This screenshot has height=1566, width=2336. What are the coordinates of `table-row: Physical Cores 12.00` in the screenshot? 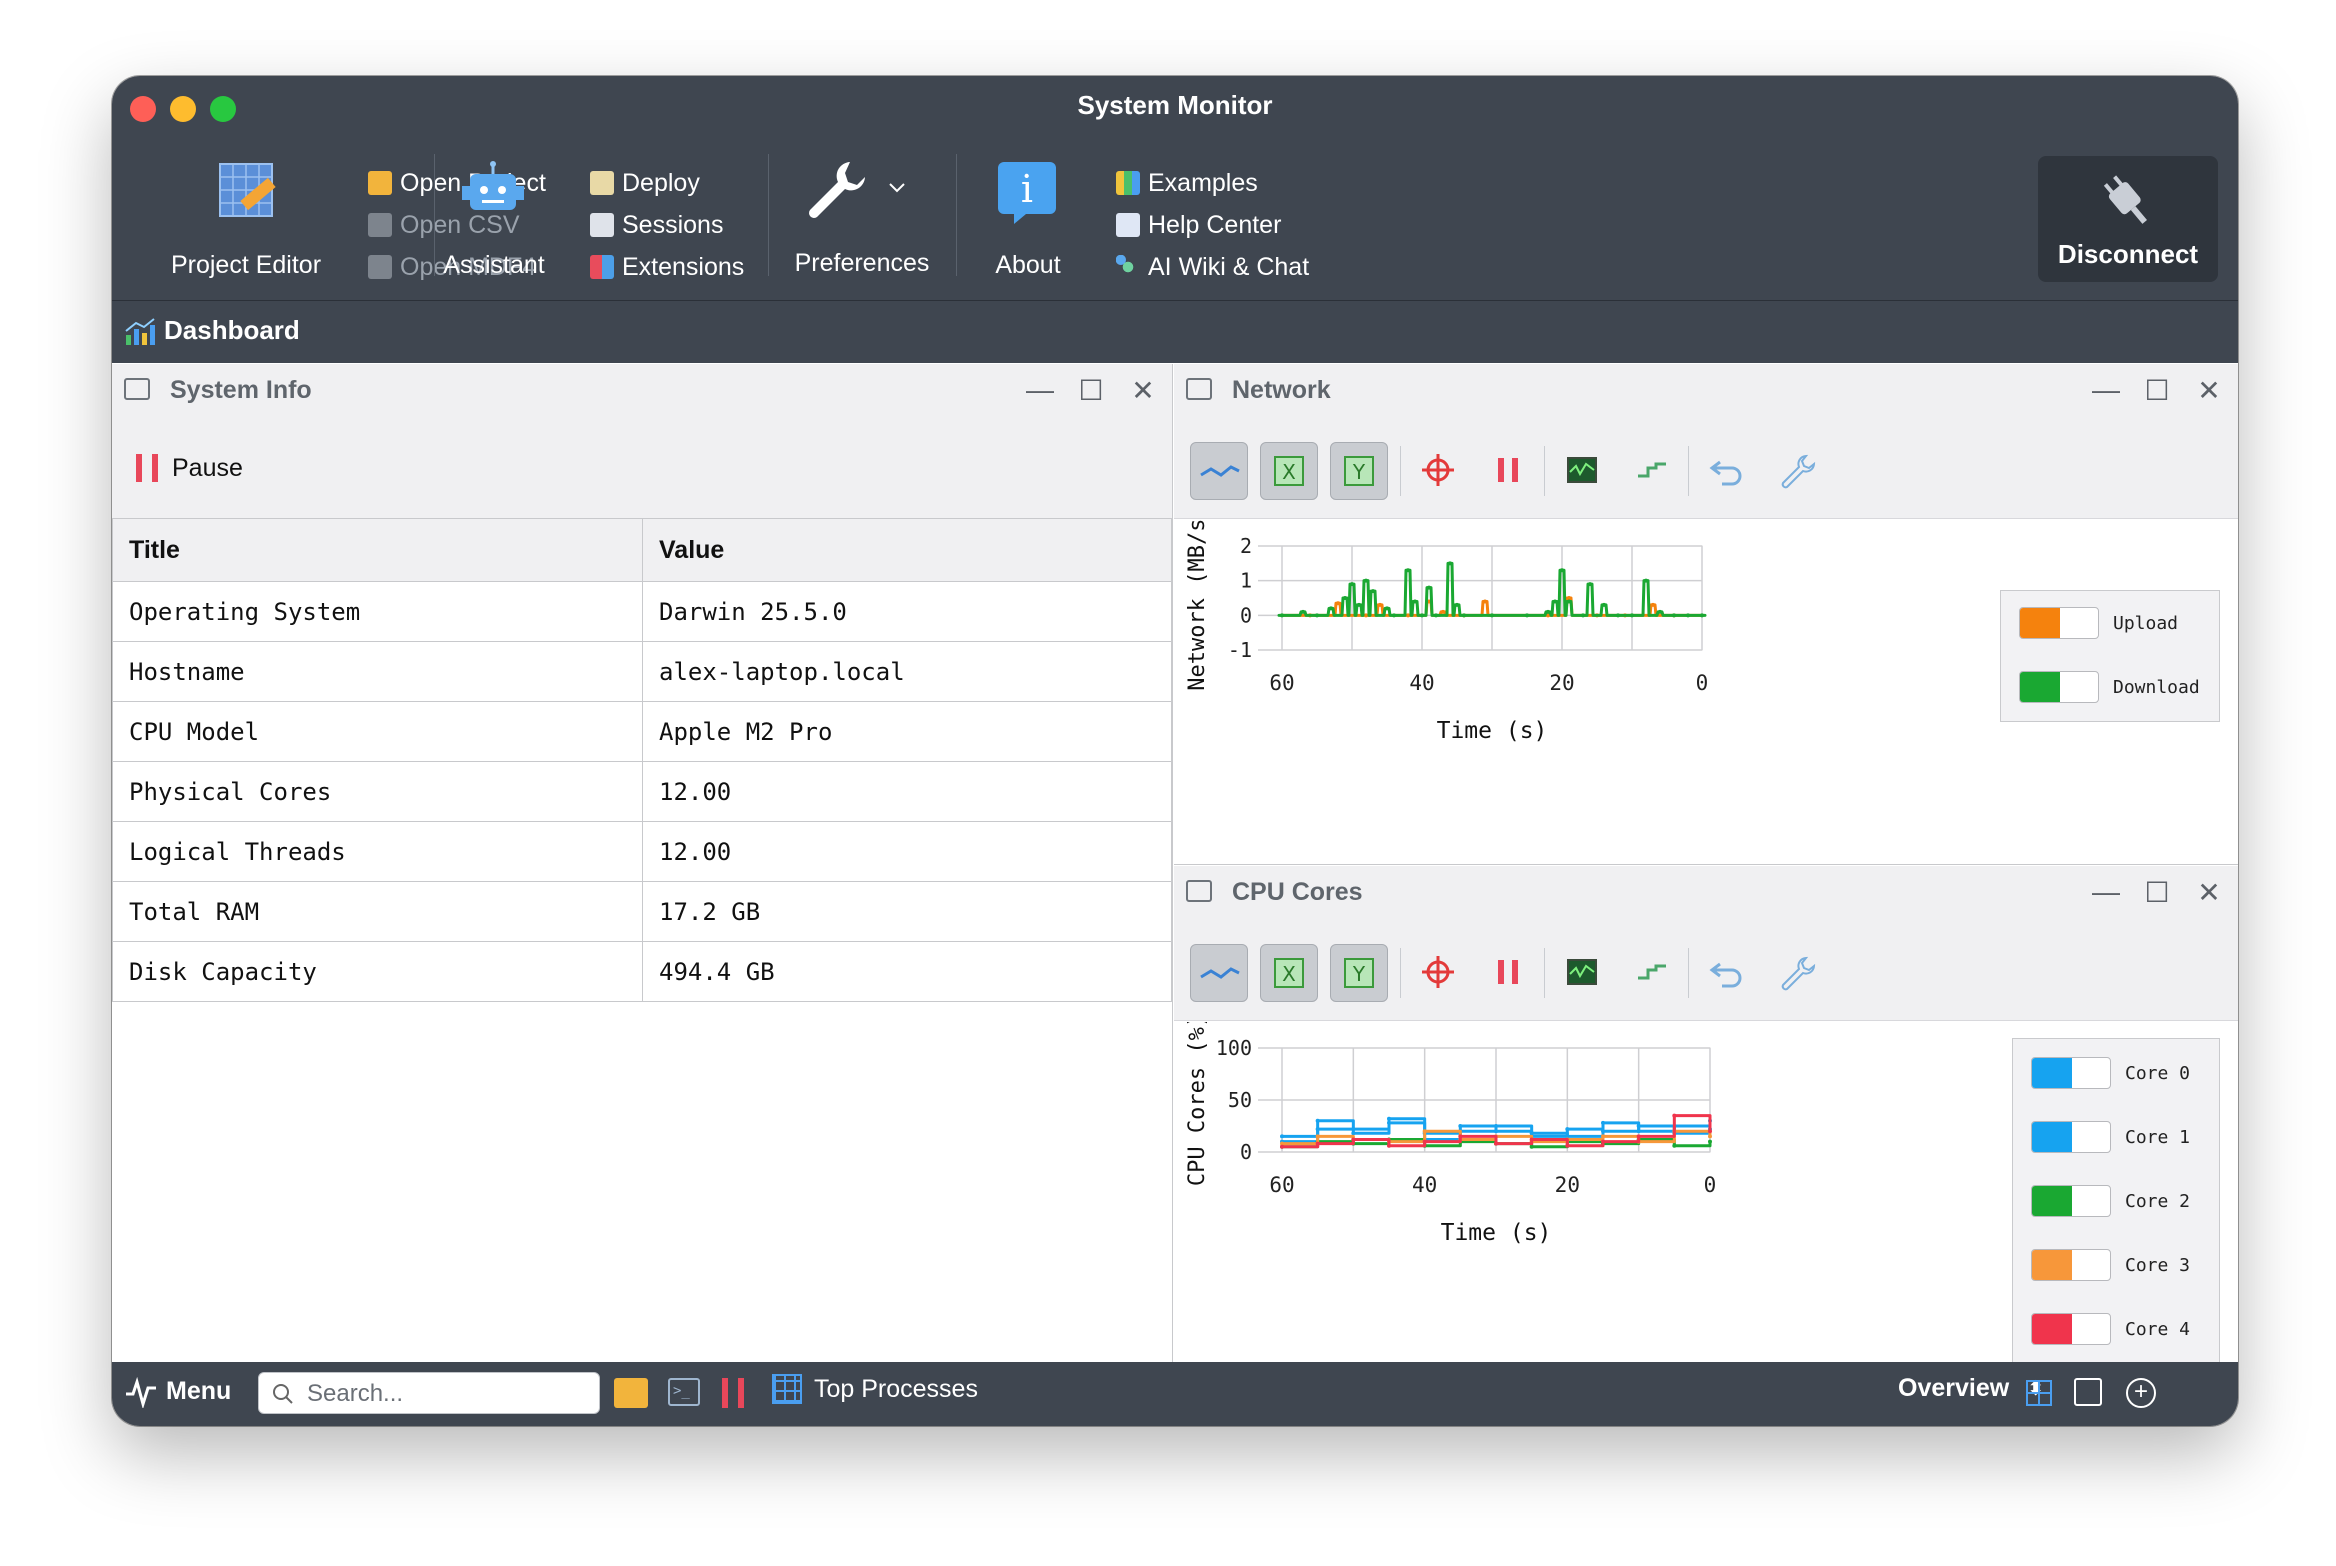 It's located at (642, 791).